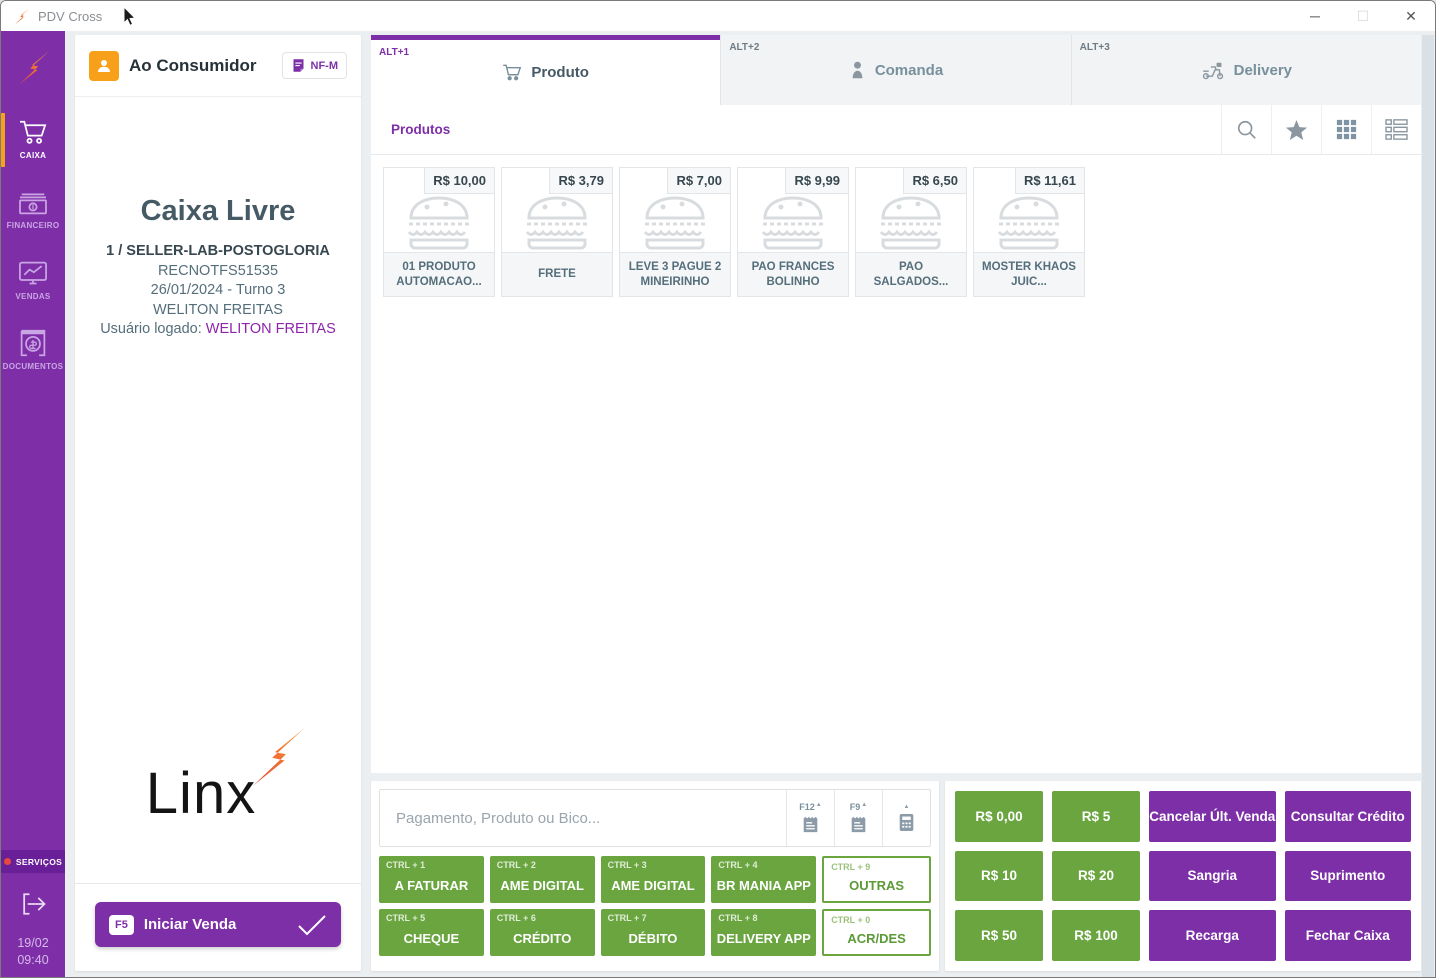 The width and height of the screenshot is (1436, 978). I want to click on payment-delivery-app-button: CTRL + 8 DELIVERY APP, so click(764, 932).